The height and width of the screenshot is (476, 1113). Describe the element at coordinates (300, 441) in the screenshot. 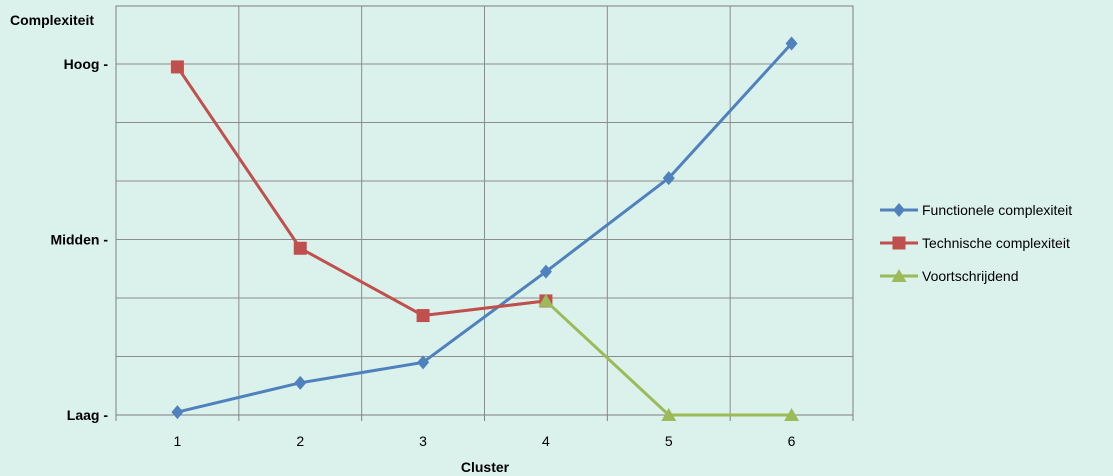

I see `x-tick-label: 2` at that location.